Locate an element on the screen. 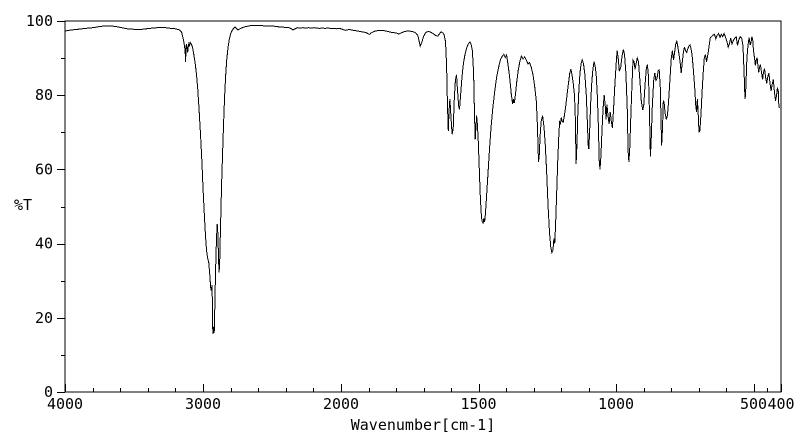 Image resolution: width=800 pixels, height=441 pixels. x-axis-tick-label: 4000 is located at coordinates (65, 404).